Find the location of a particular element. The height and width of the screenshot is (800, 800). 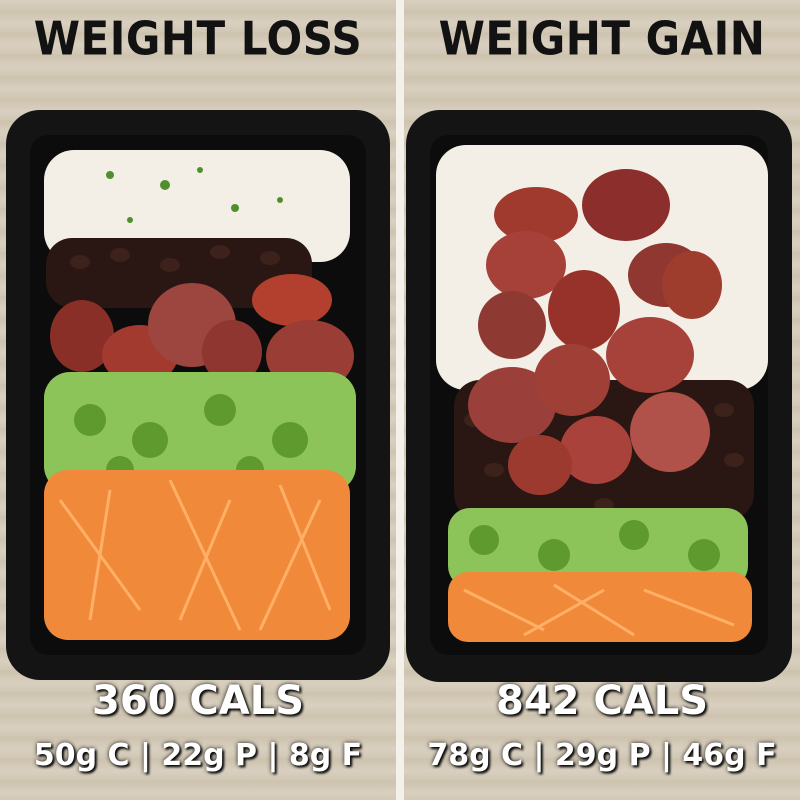

weight-loss-macros: 50g C | 22g P | 8g F is located at coordinates (198, 755).